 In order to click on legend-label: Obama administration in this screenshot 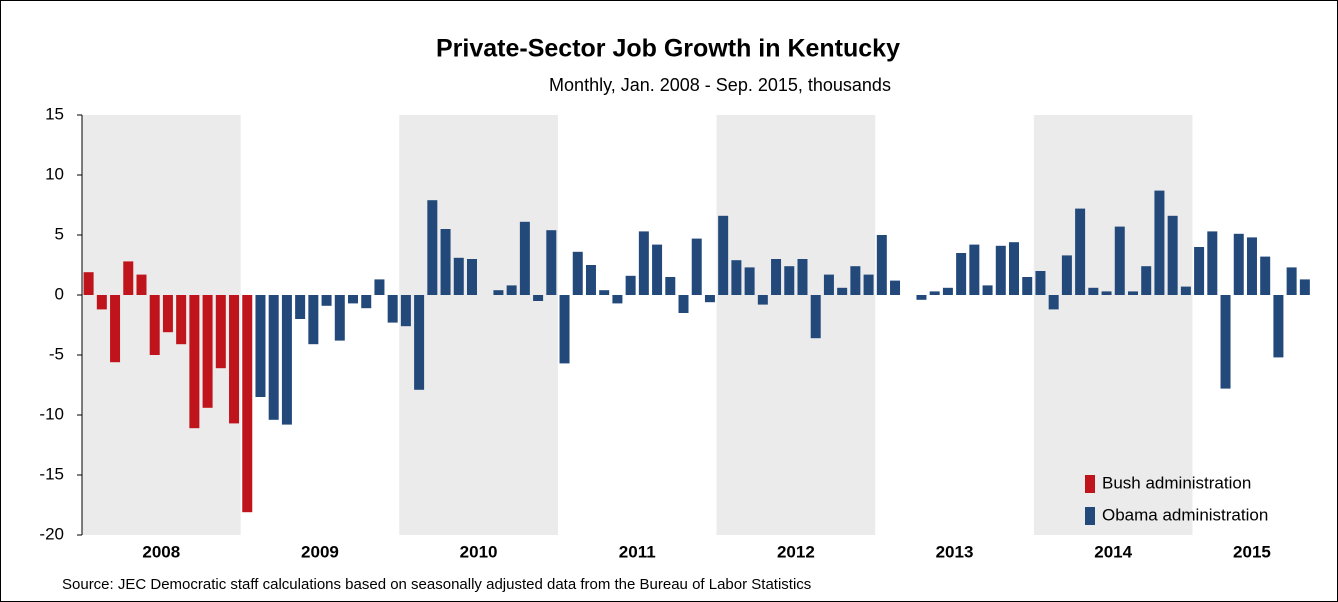, I will do `click(1185, 514)`.